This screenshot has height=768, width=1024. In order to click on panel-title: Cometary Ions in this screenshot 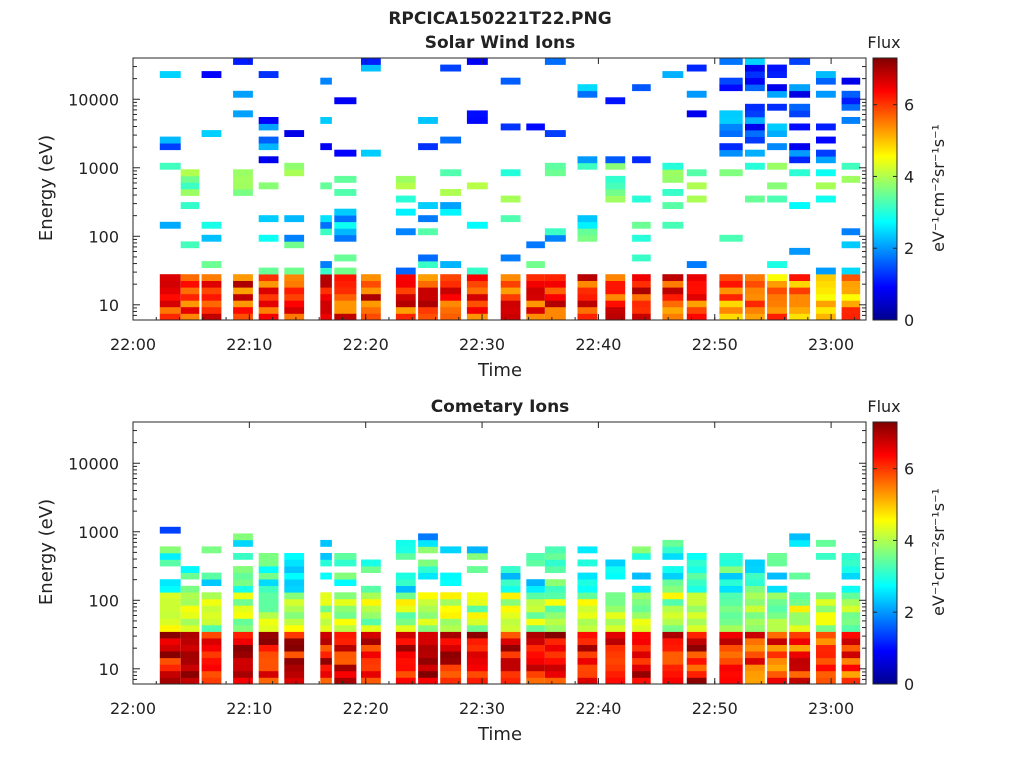, I will do `click(500, 407)`.